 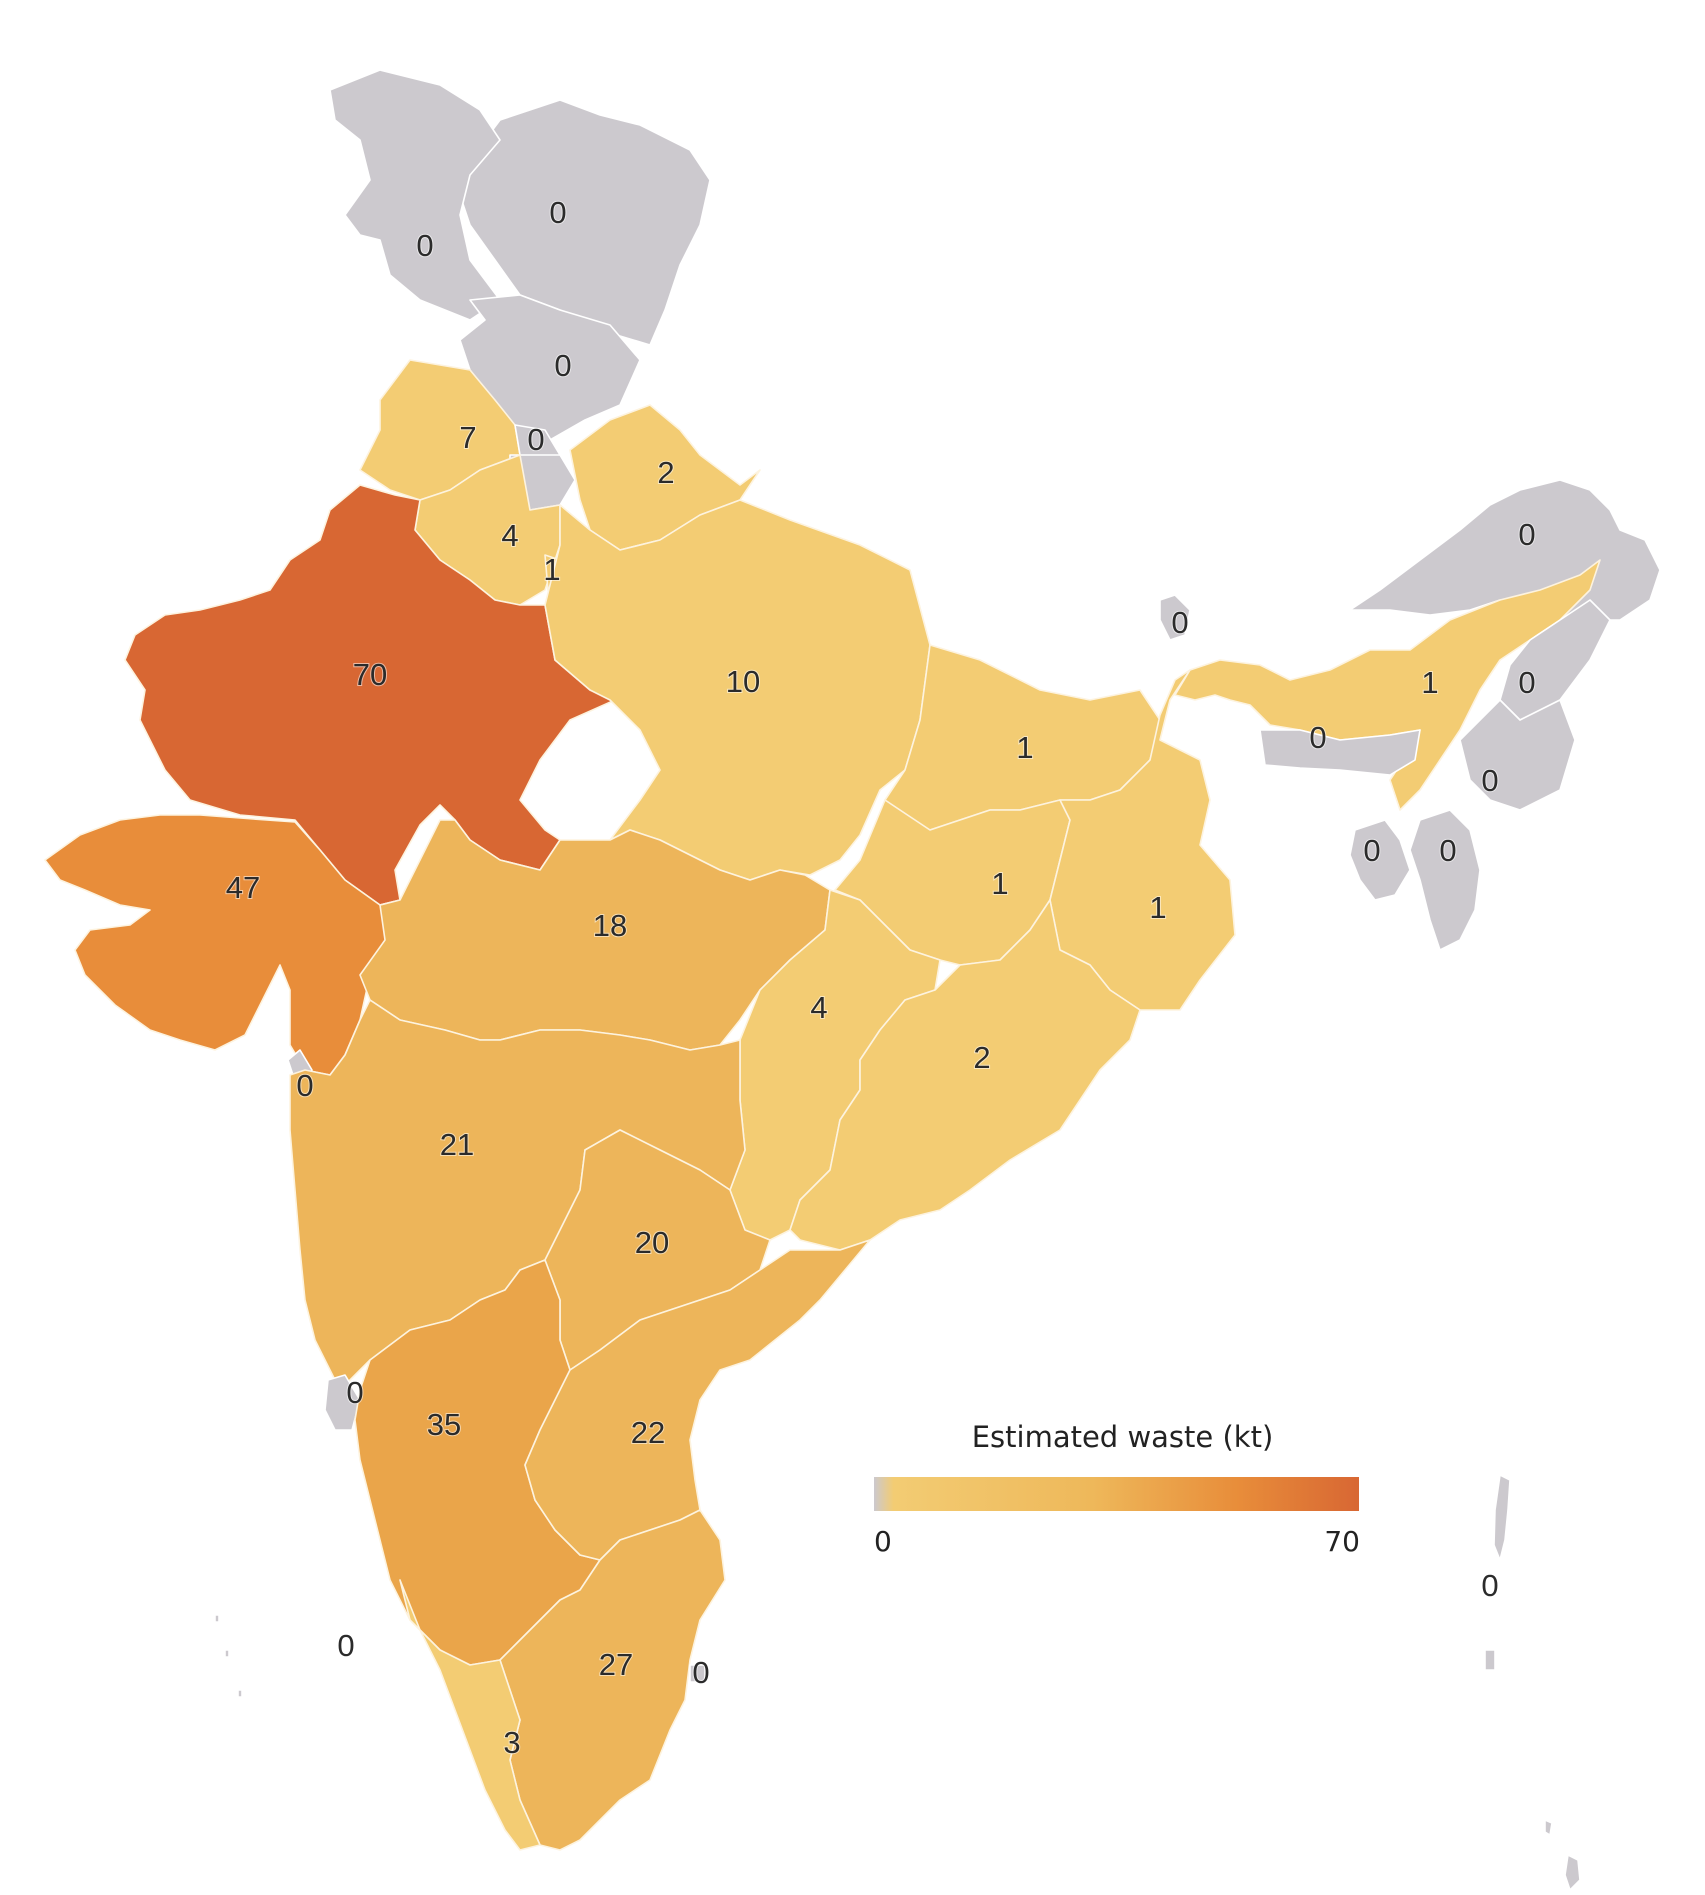 I want to click on region-goa, so click(x=342, y=1402).